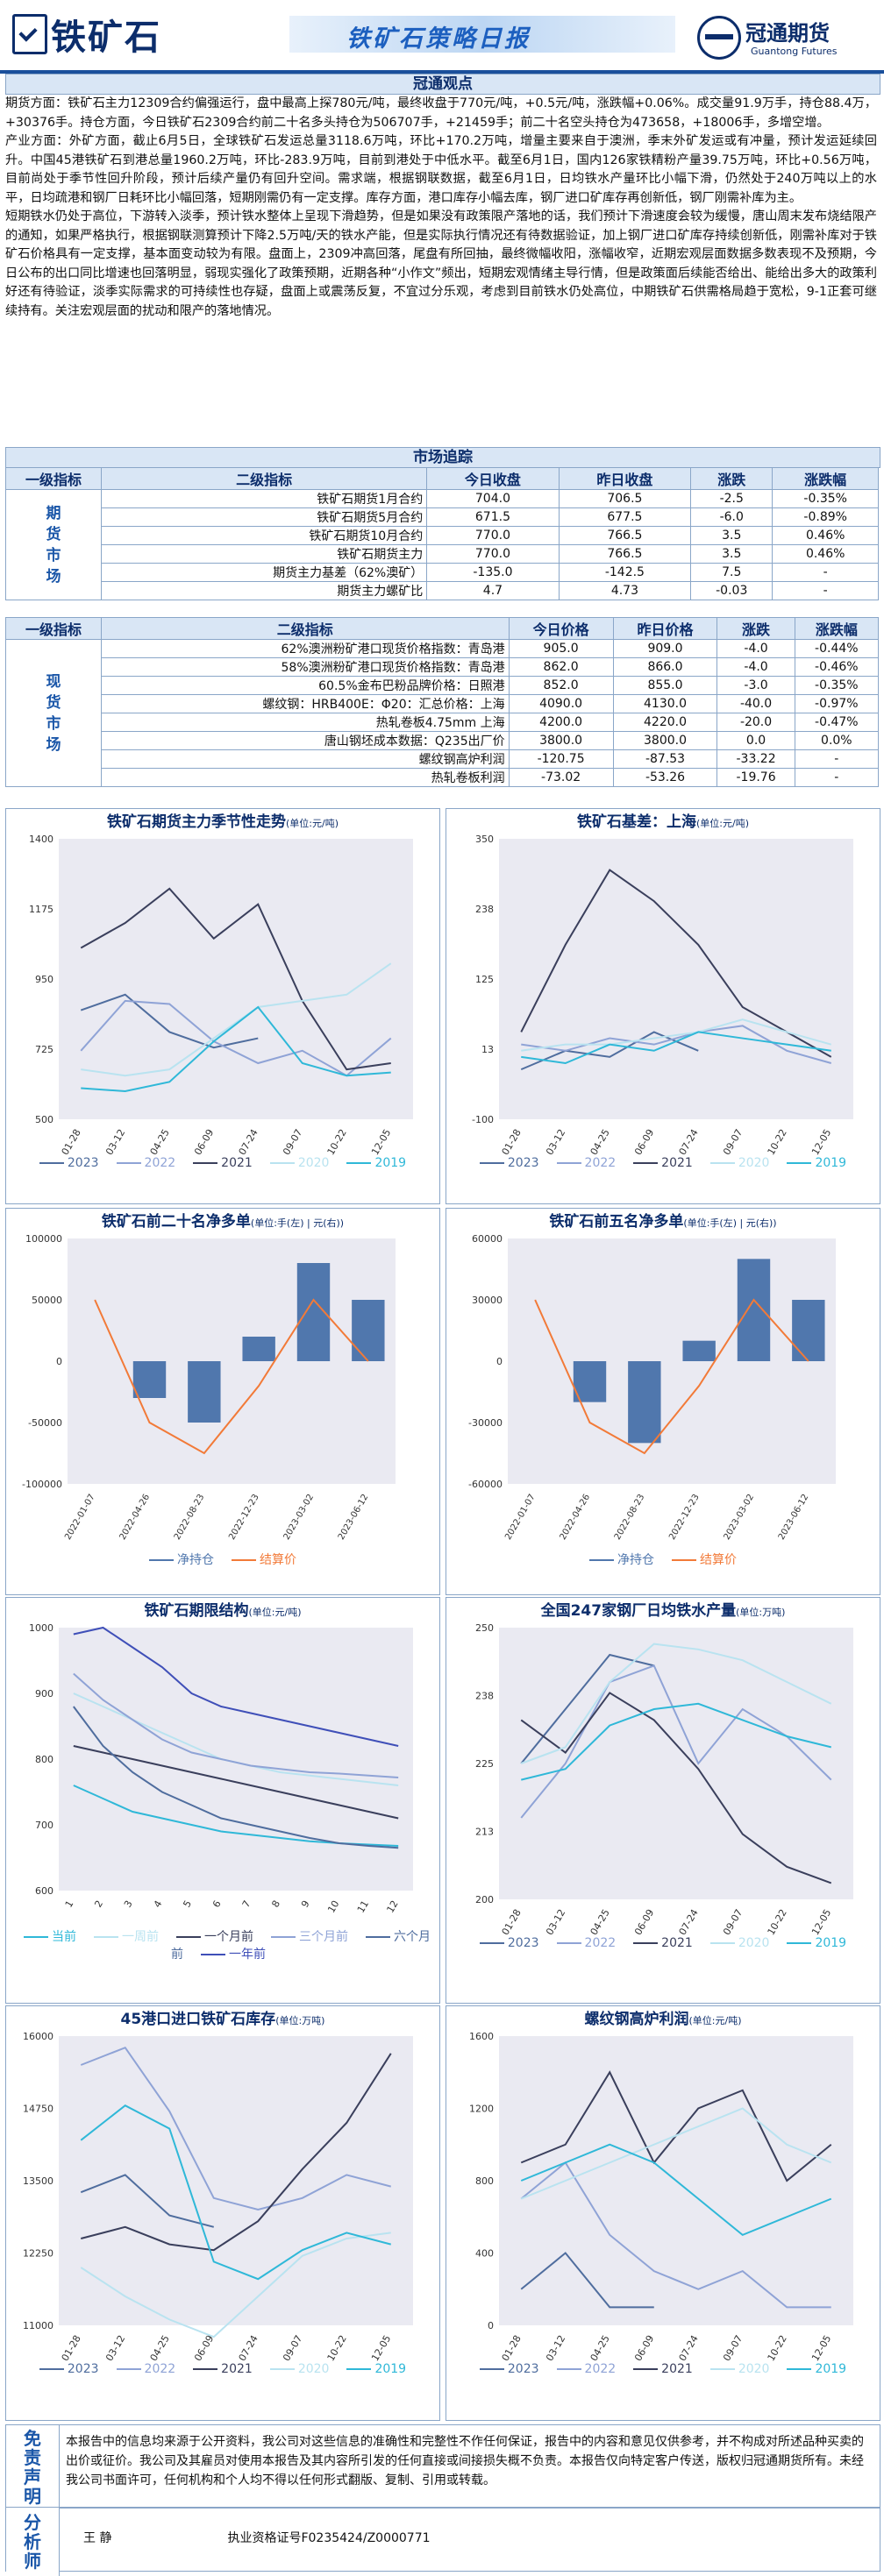 This screenshot has height=2576, width=884. I want to click on chart-legend: 2023 2022 2021 2020 2019, so click(663, 2369).